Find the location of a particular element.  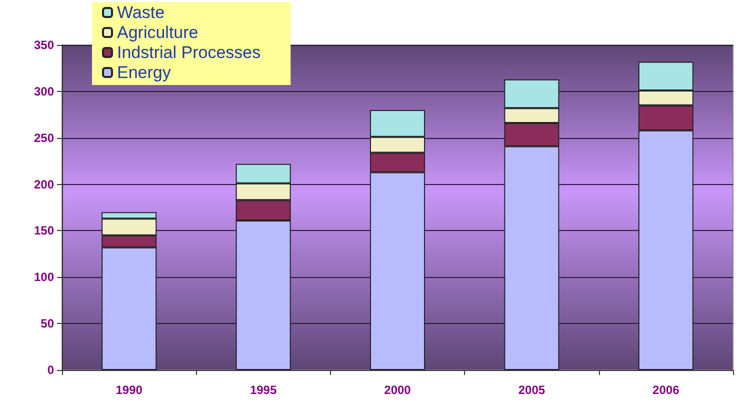

x-tick-label: 2005 is located at coordinates (532, 390).